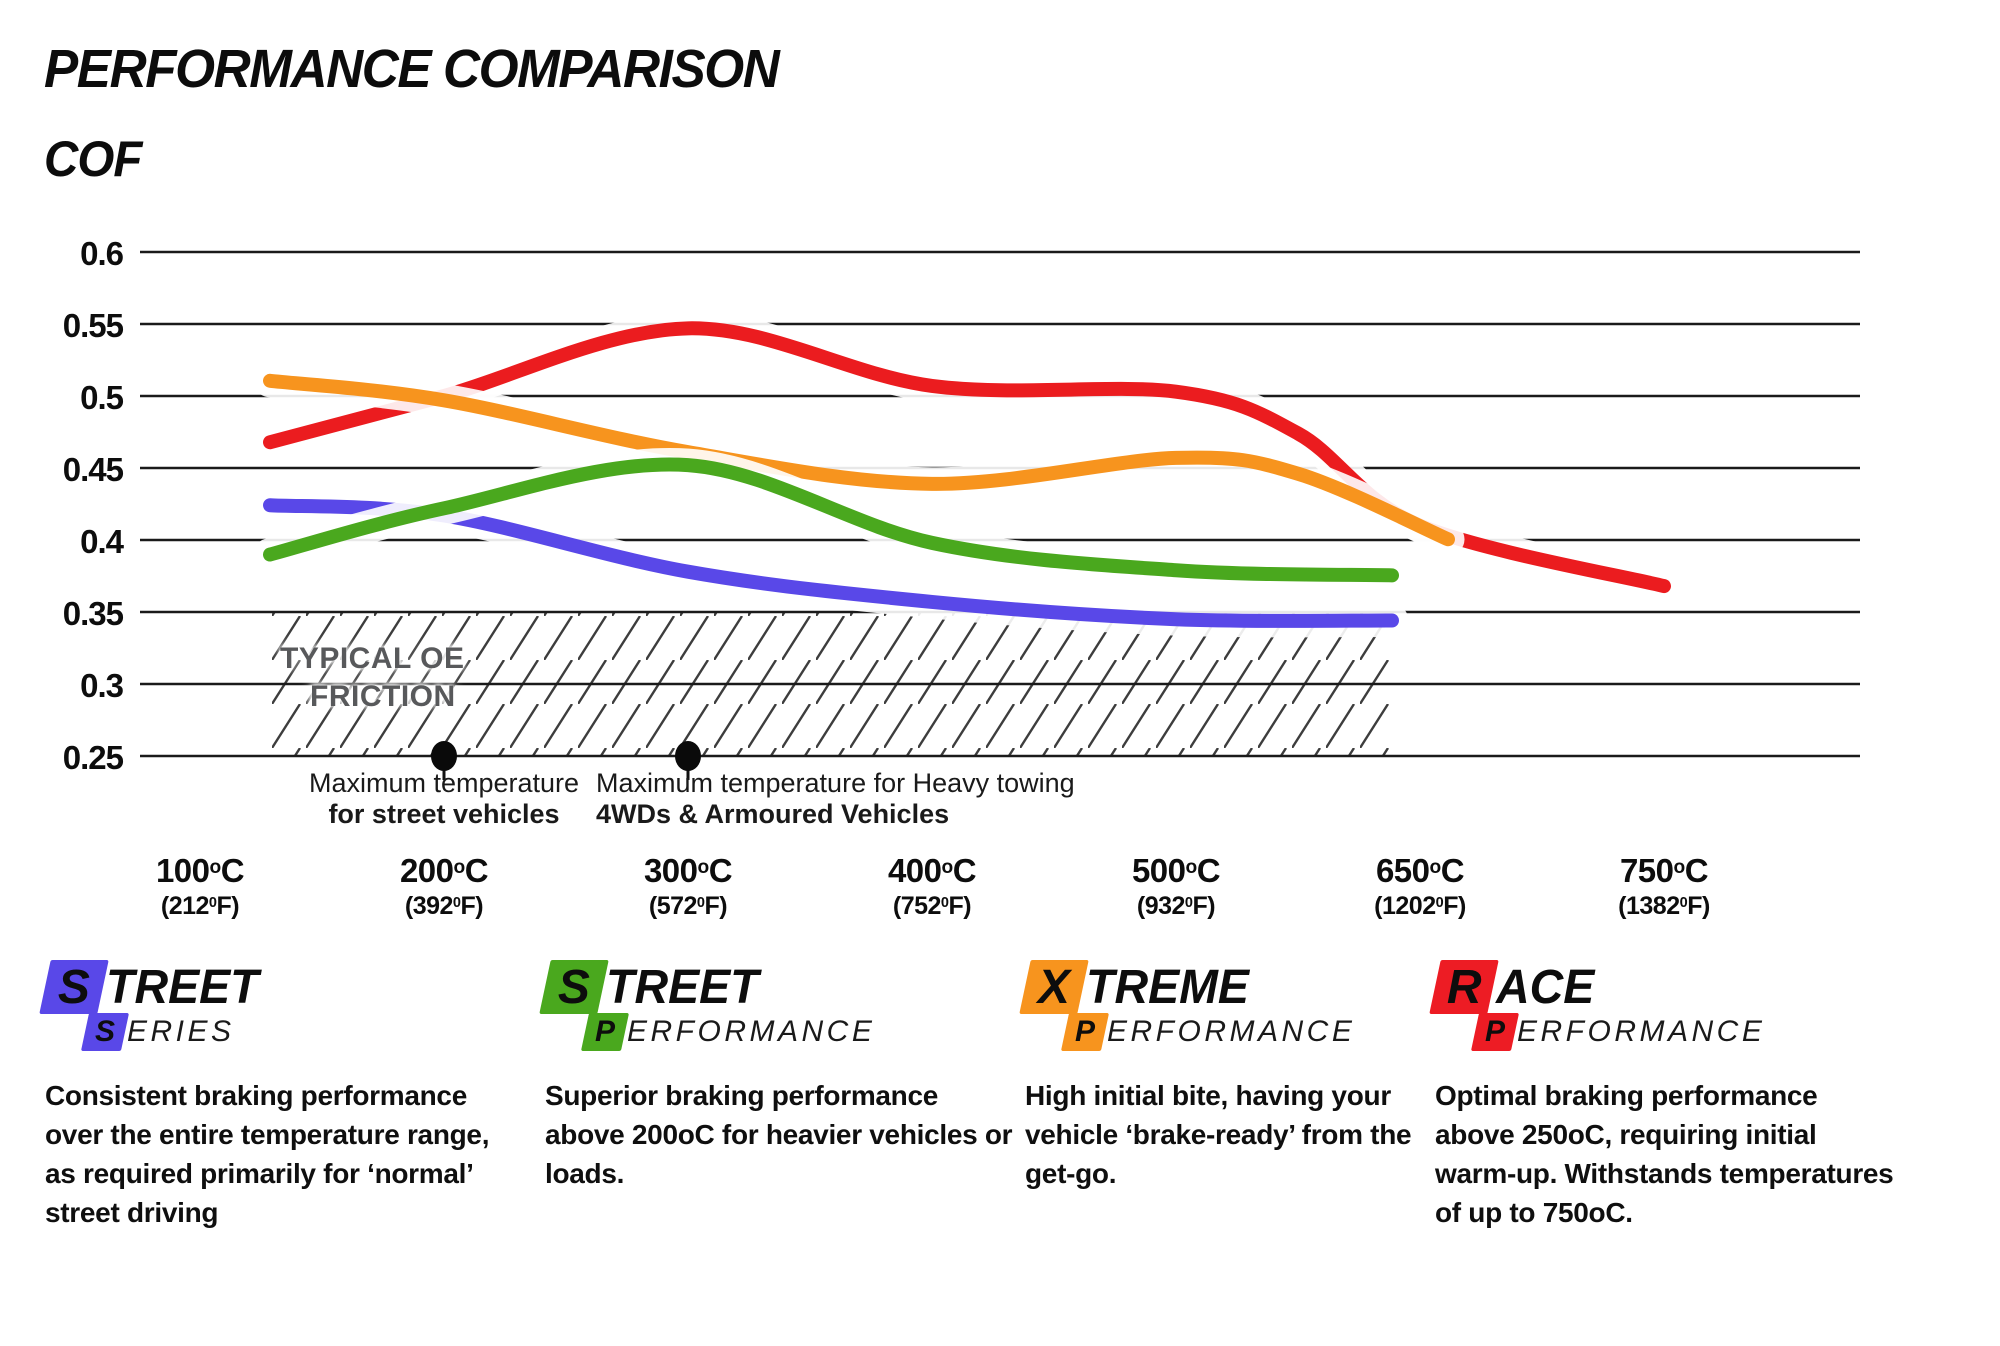 Image resolution: width=2000 pixels, height=1346 pixels. I want to click on race-performance-logo: R ACE, so click(1664, 987).